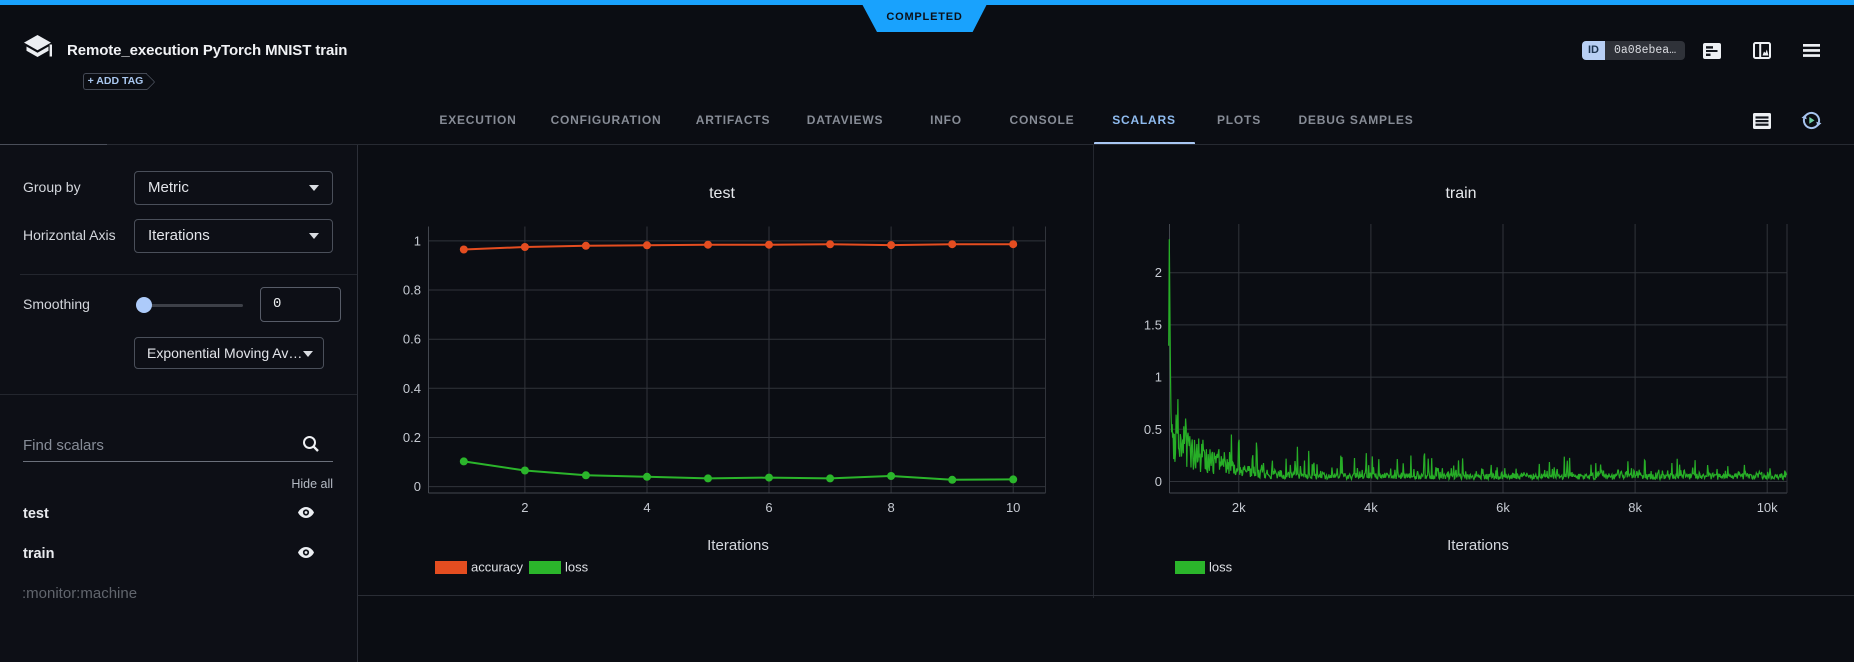 The width and height of the screenshot is (1854, 662). I want to click on svg-text: 8k, so click(1635, 507).